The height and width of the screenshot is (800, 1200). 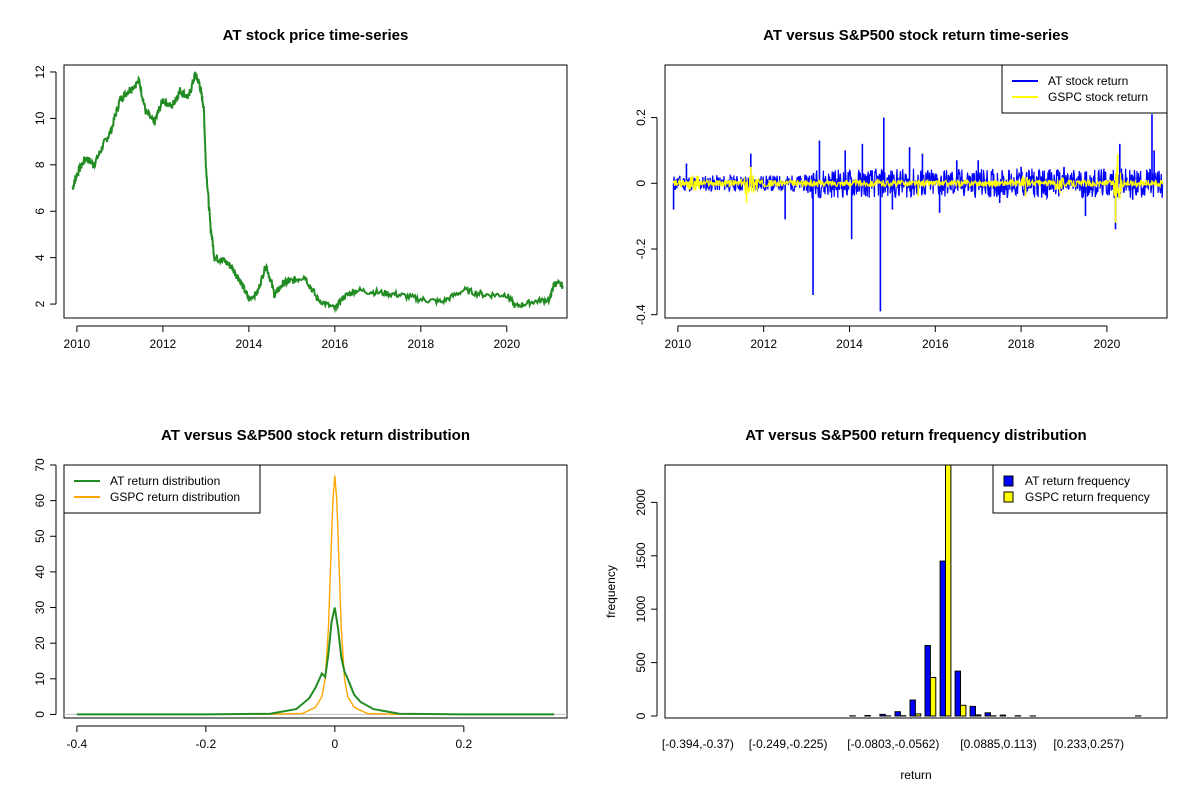 What do you see at coordinates (1087, 497) in the screenshot?
I see `legend-label: GSPC return frequency` at bounding box center [1087, 497].